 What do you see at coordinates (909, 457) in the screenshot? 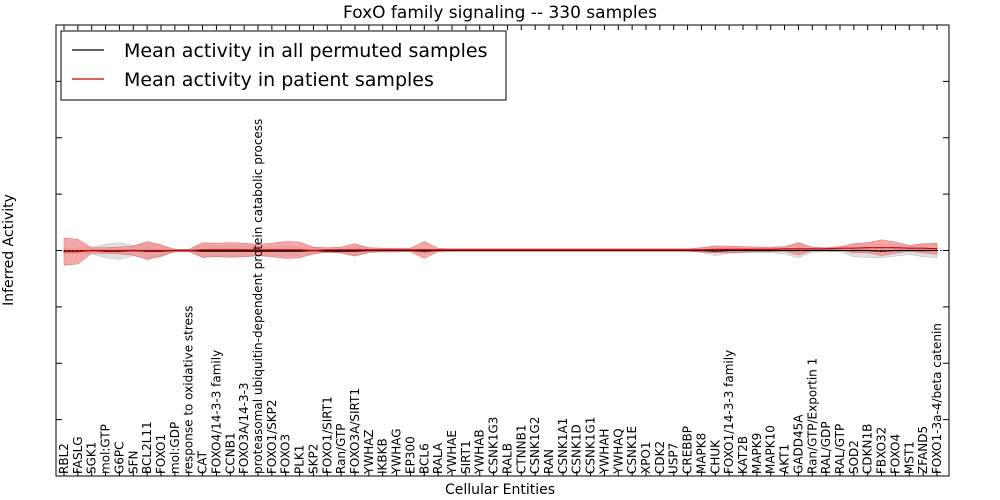
I see `x-tick-label: MST1` at bounding box center [909, 457].